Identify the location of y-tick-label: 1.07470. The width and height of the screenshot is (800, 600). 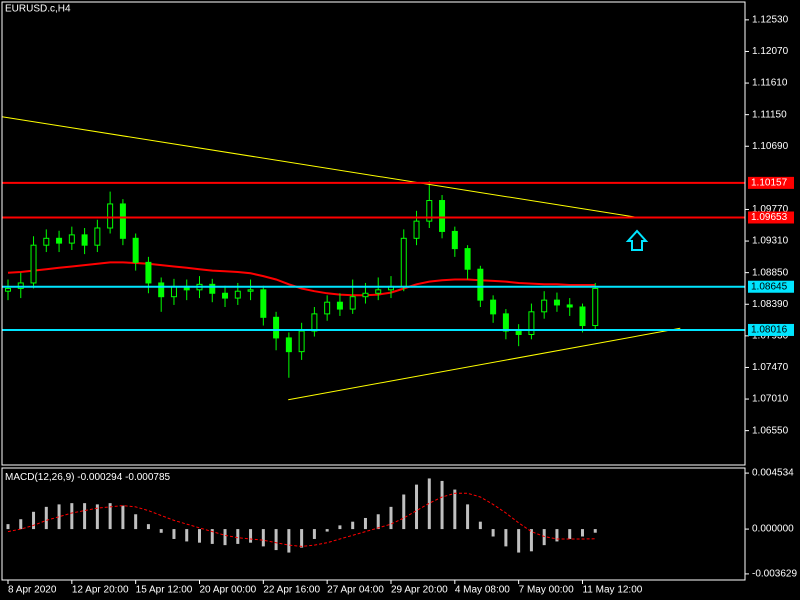
(770, 367).